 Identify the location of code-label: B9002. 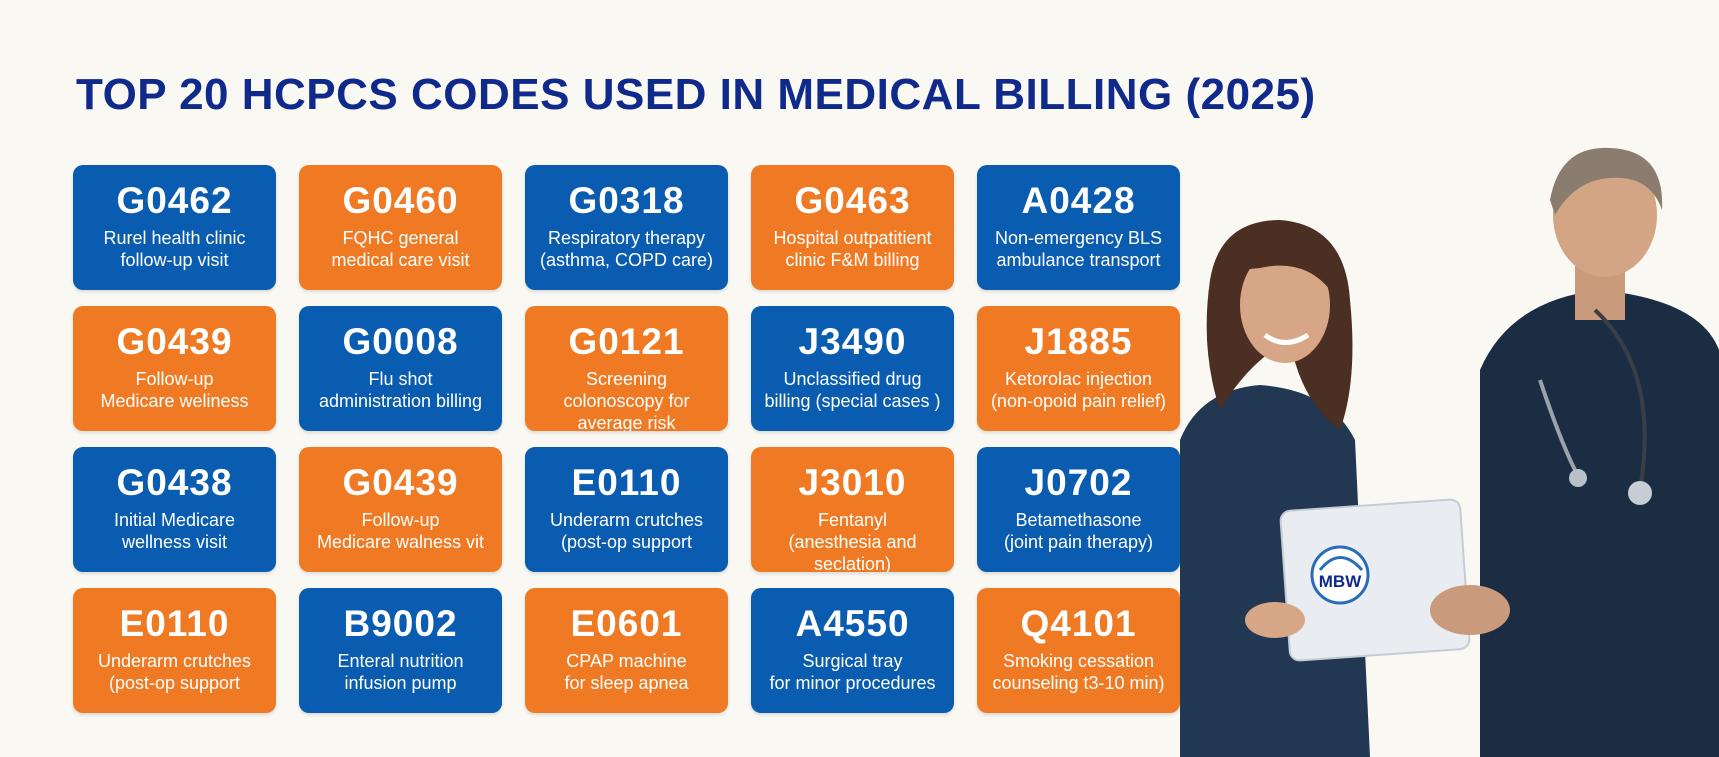
(400, 623).